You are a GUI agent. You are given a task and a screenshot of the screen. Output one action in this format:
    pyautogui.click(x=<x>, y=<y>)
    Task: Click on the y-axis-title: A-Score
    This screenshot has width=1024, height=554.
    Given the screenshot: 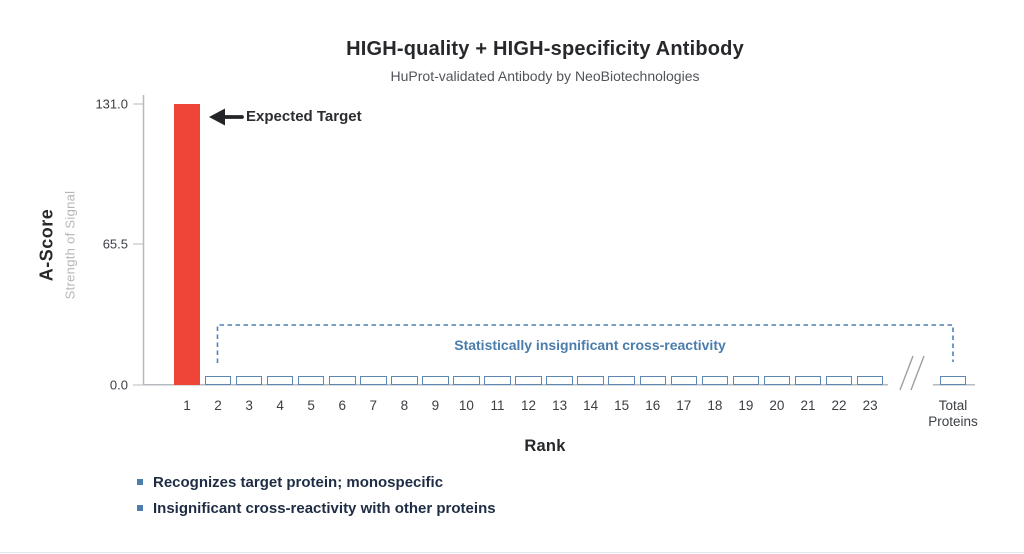 What is the action you would take?
    pyautogui.click(x=46, y=245)
    